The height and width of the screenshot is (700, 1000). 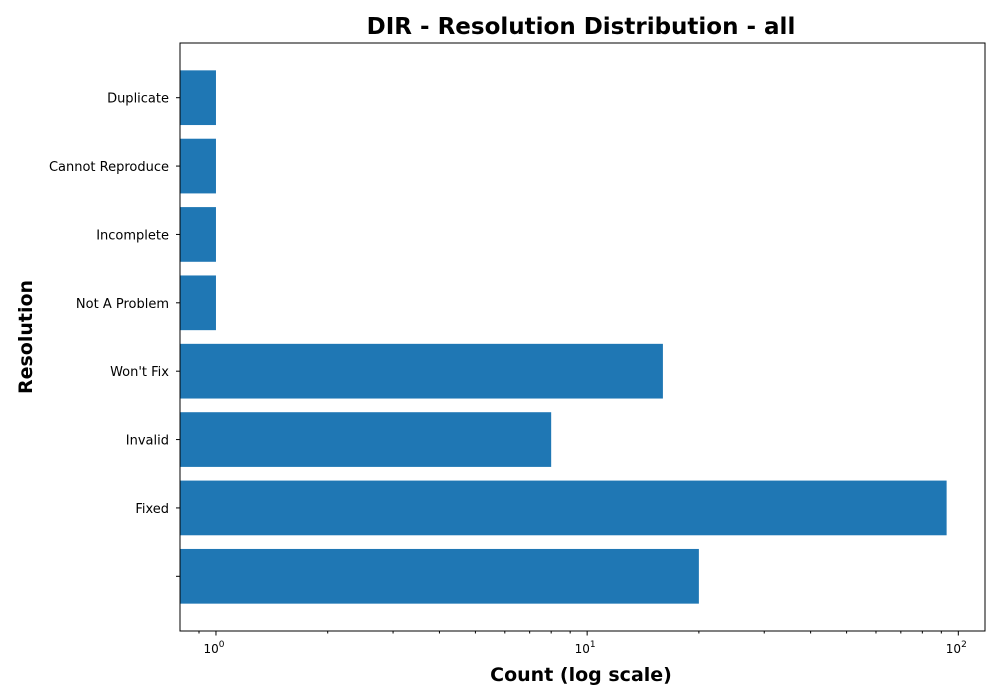 I want to click on x-tick-label: 10⁰, so click(x=213, y=648).